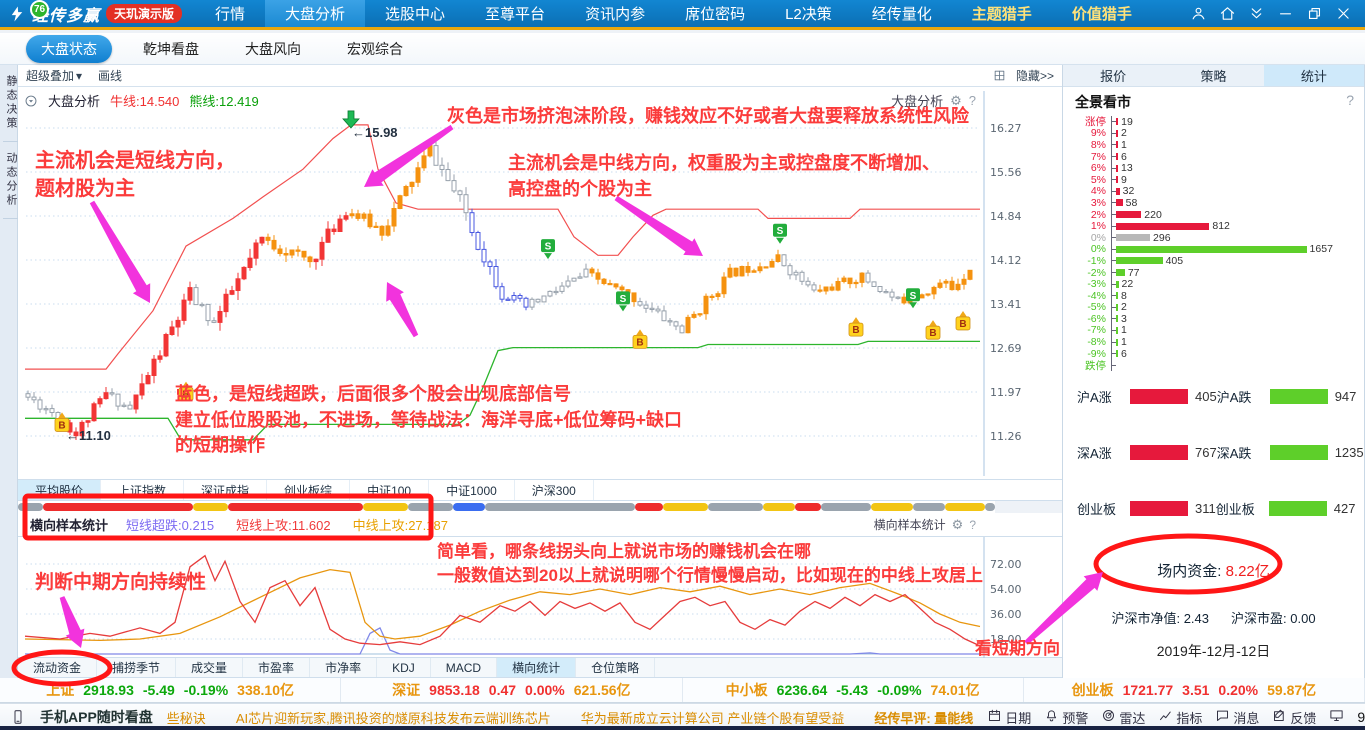  What do you see at coordinates (1235, 284) in the screenshot?
I see `distribution-bar-track: 22` at bounding box center [1235, 284].